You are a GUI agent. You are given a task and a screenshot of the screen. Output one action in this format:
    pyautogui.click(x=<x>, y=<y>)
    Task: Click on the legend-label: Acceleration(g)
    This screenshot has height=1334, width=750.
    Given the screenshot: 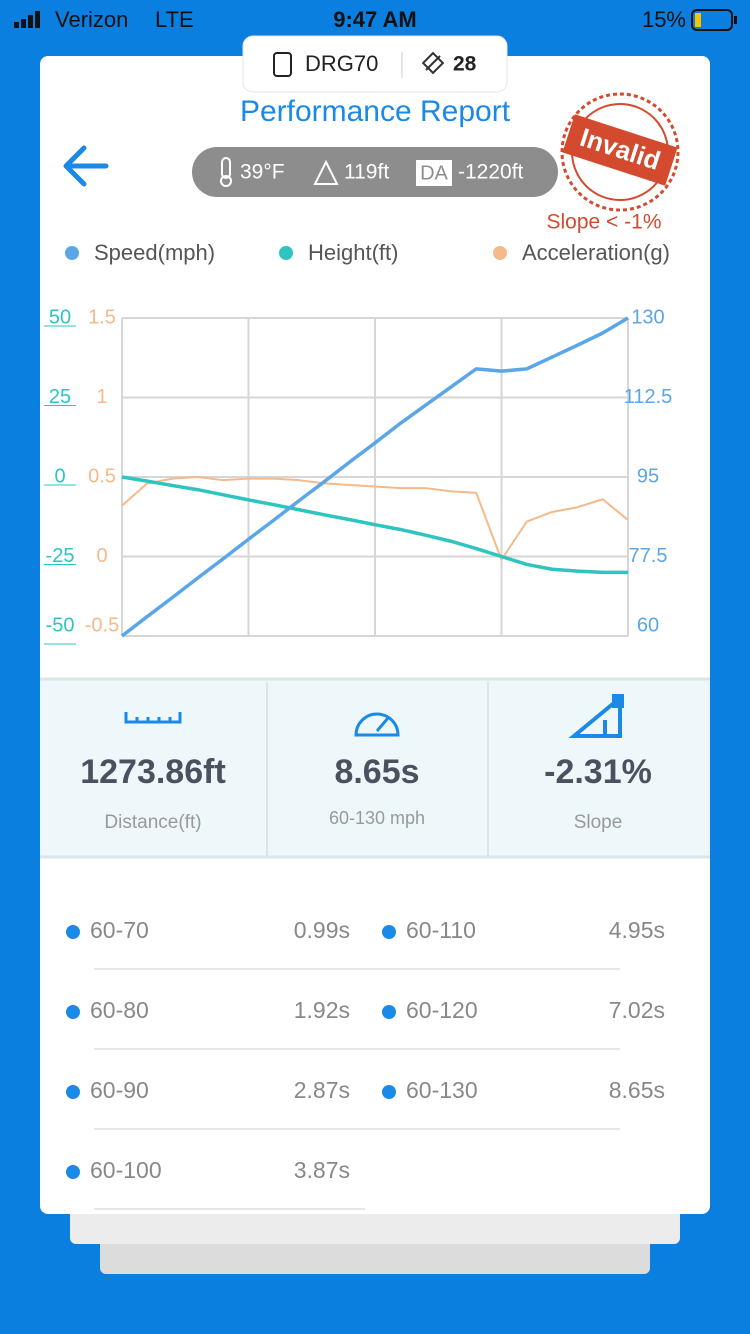 What is the action you would take?
    pyautogui.click(x=596, y=252)
    